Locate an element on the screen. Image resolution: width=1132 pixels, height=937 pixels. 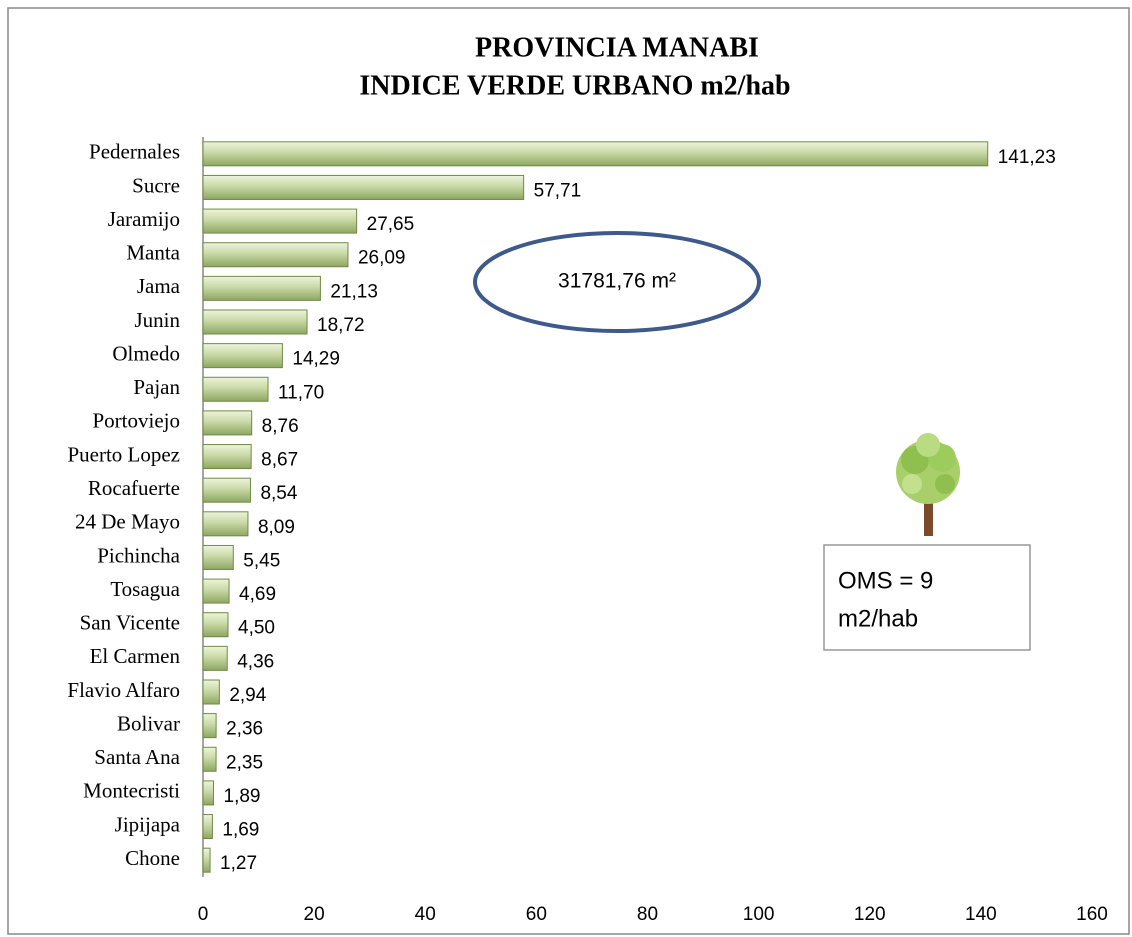
y-tick-label: Sucre is located at coordinates (156, 185).